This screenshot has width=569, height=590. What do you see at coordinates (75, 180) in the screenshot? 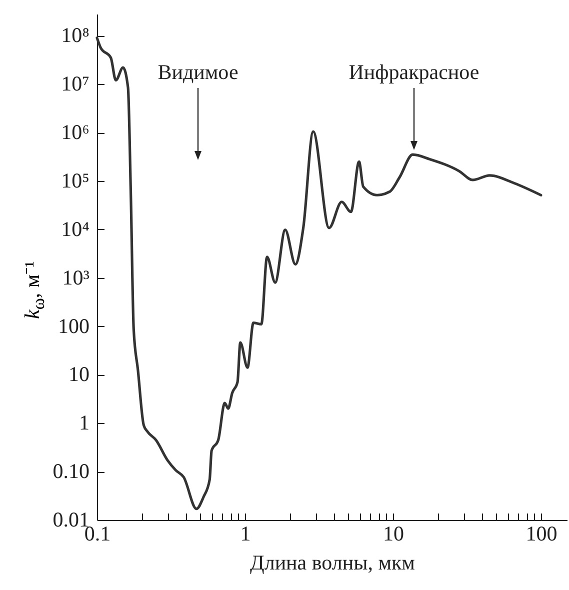
I see `y-tick-label: 10⁵` at bounding box center [75, 180].